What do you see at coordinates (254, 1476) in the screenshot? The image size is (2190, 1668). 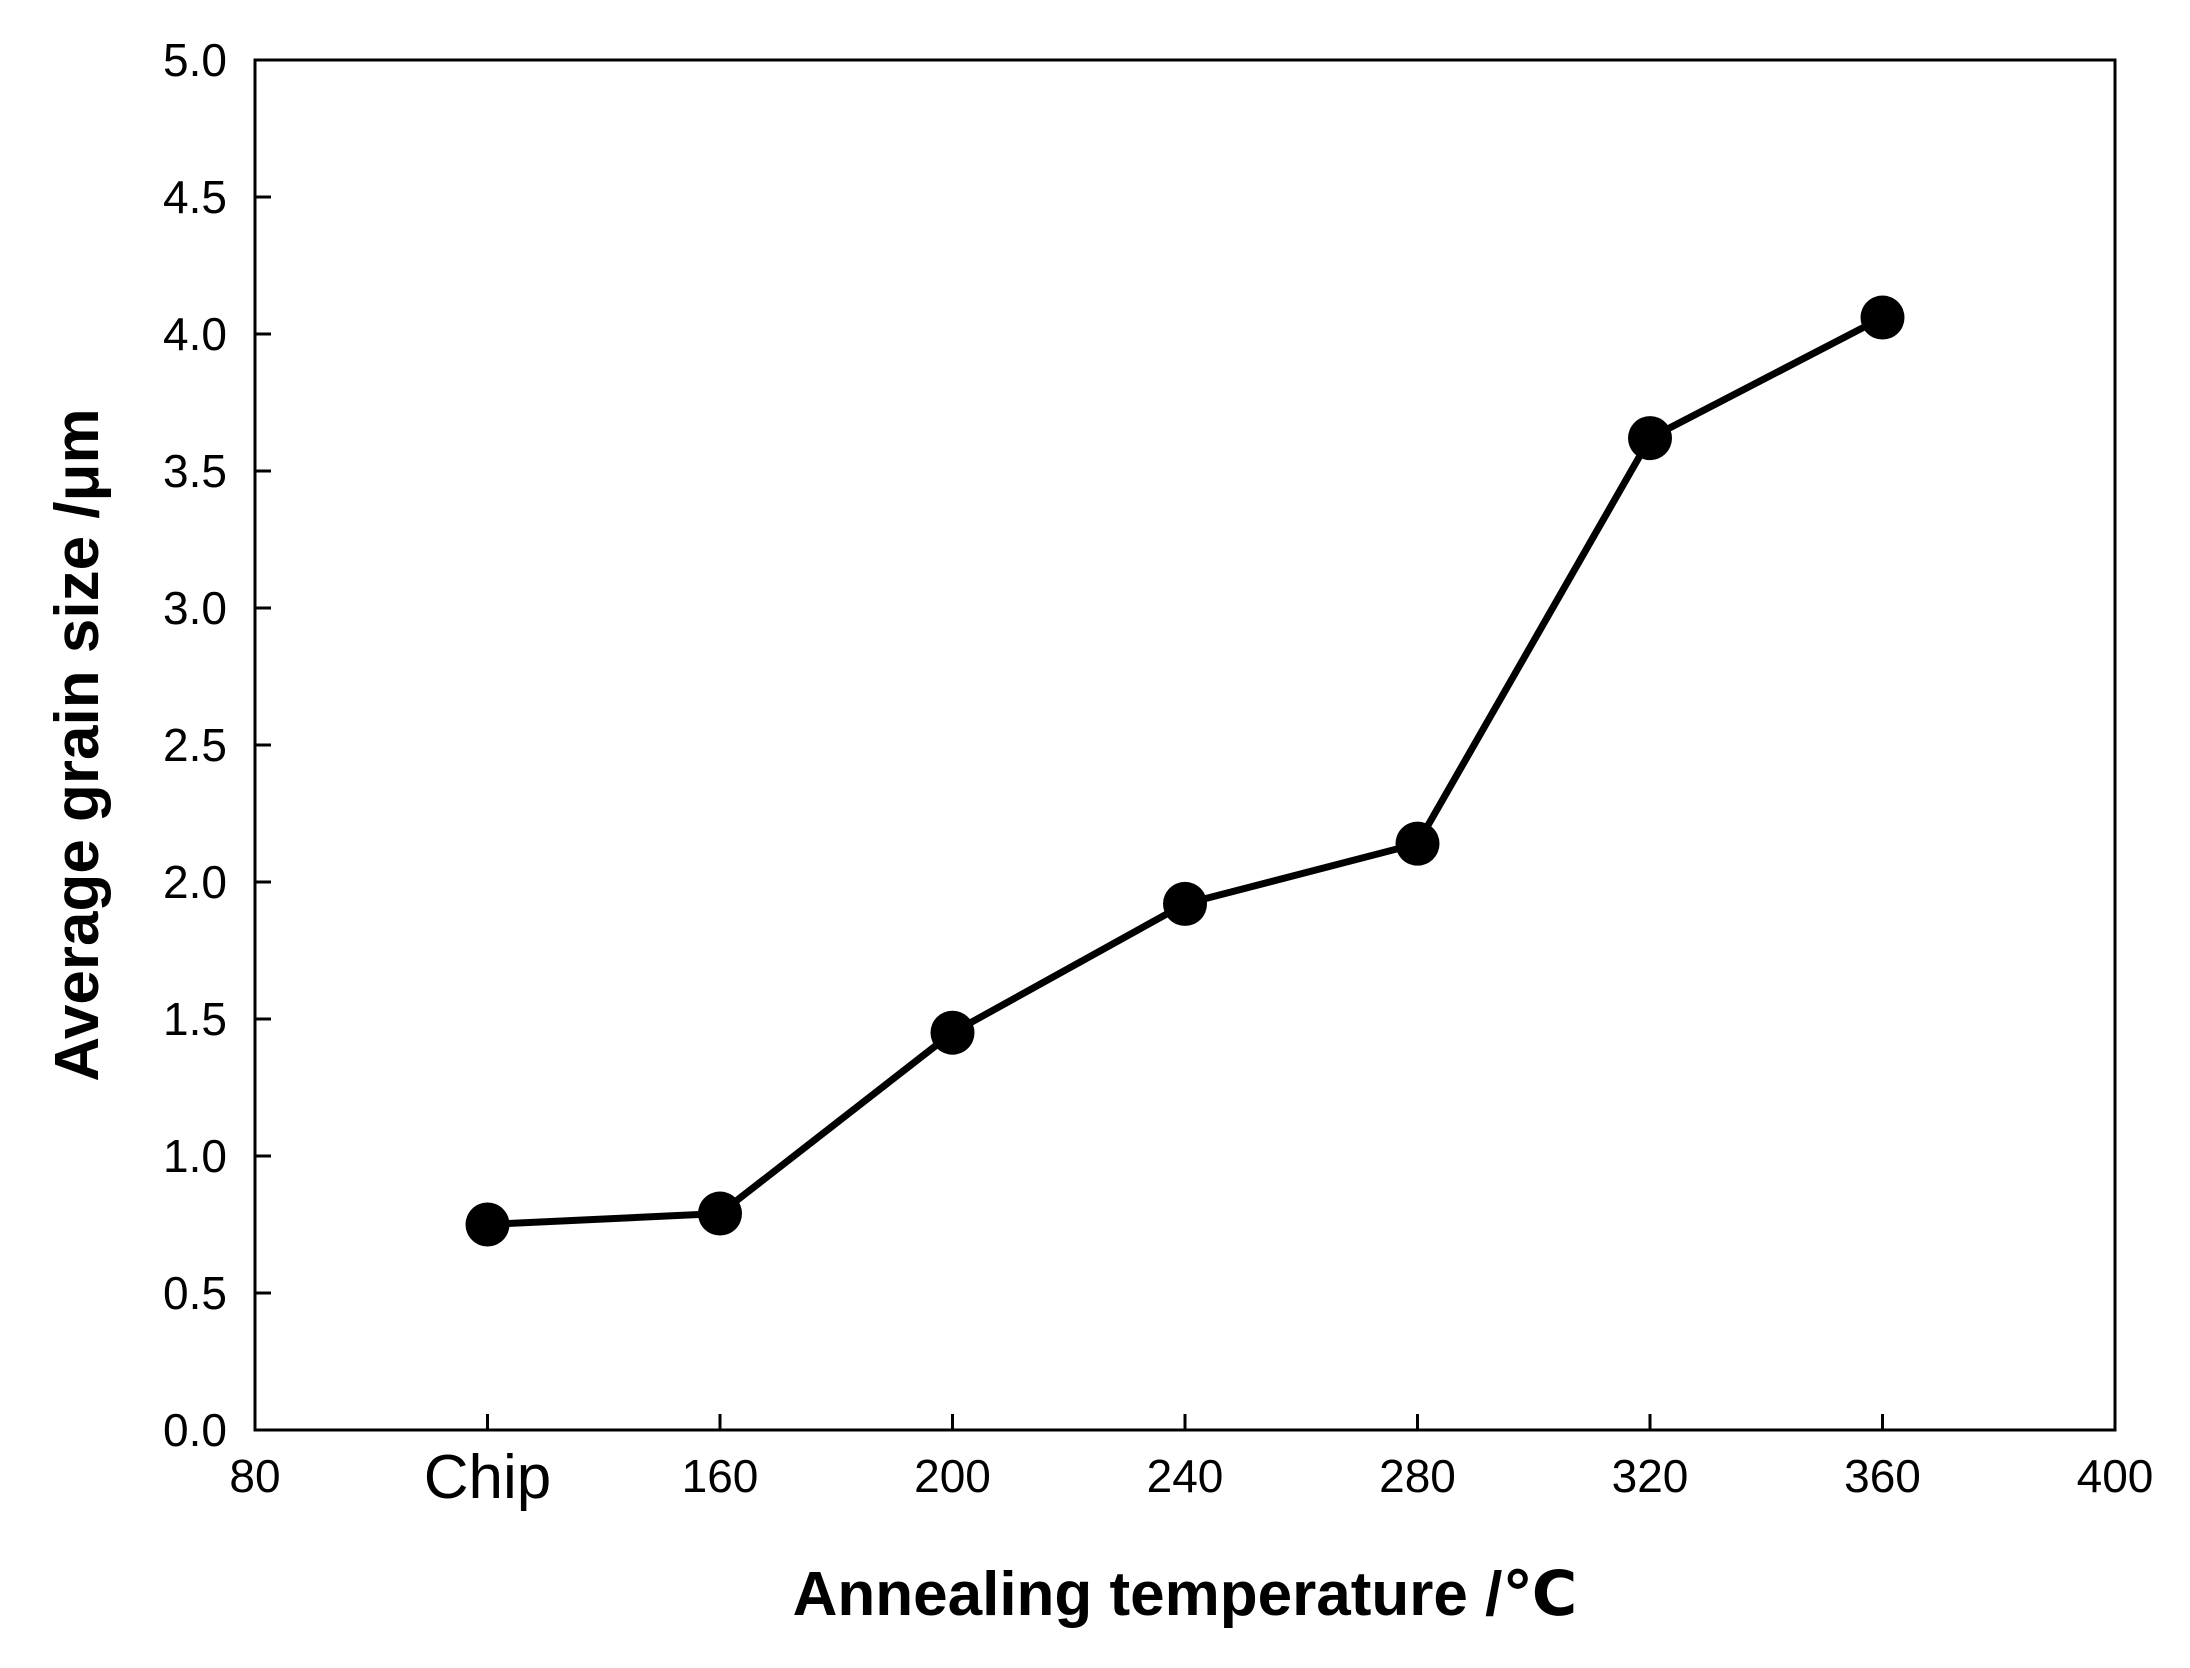 I see `x-tick-label: 80` at bounding box center [254, 1476].